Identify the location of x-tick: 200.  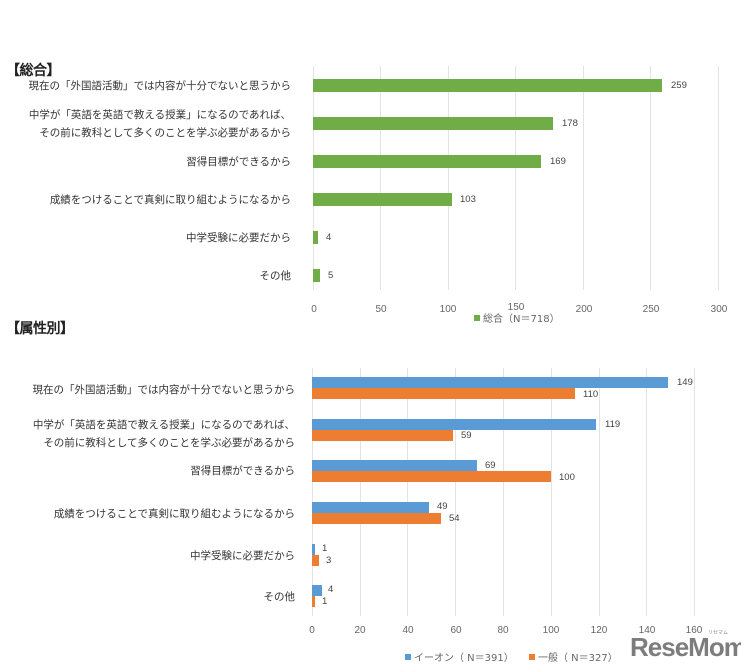
(584, 309).